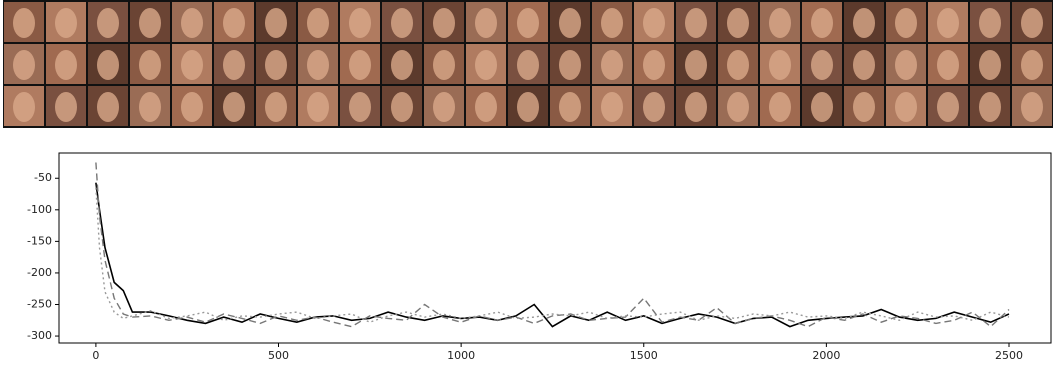 The width and height of the screenshot is (1053, 368). I want to click on x-tick-label: 2500, so click(1009, 355).